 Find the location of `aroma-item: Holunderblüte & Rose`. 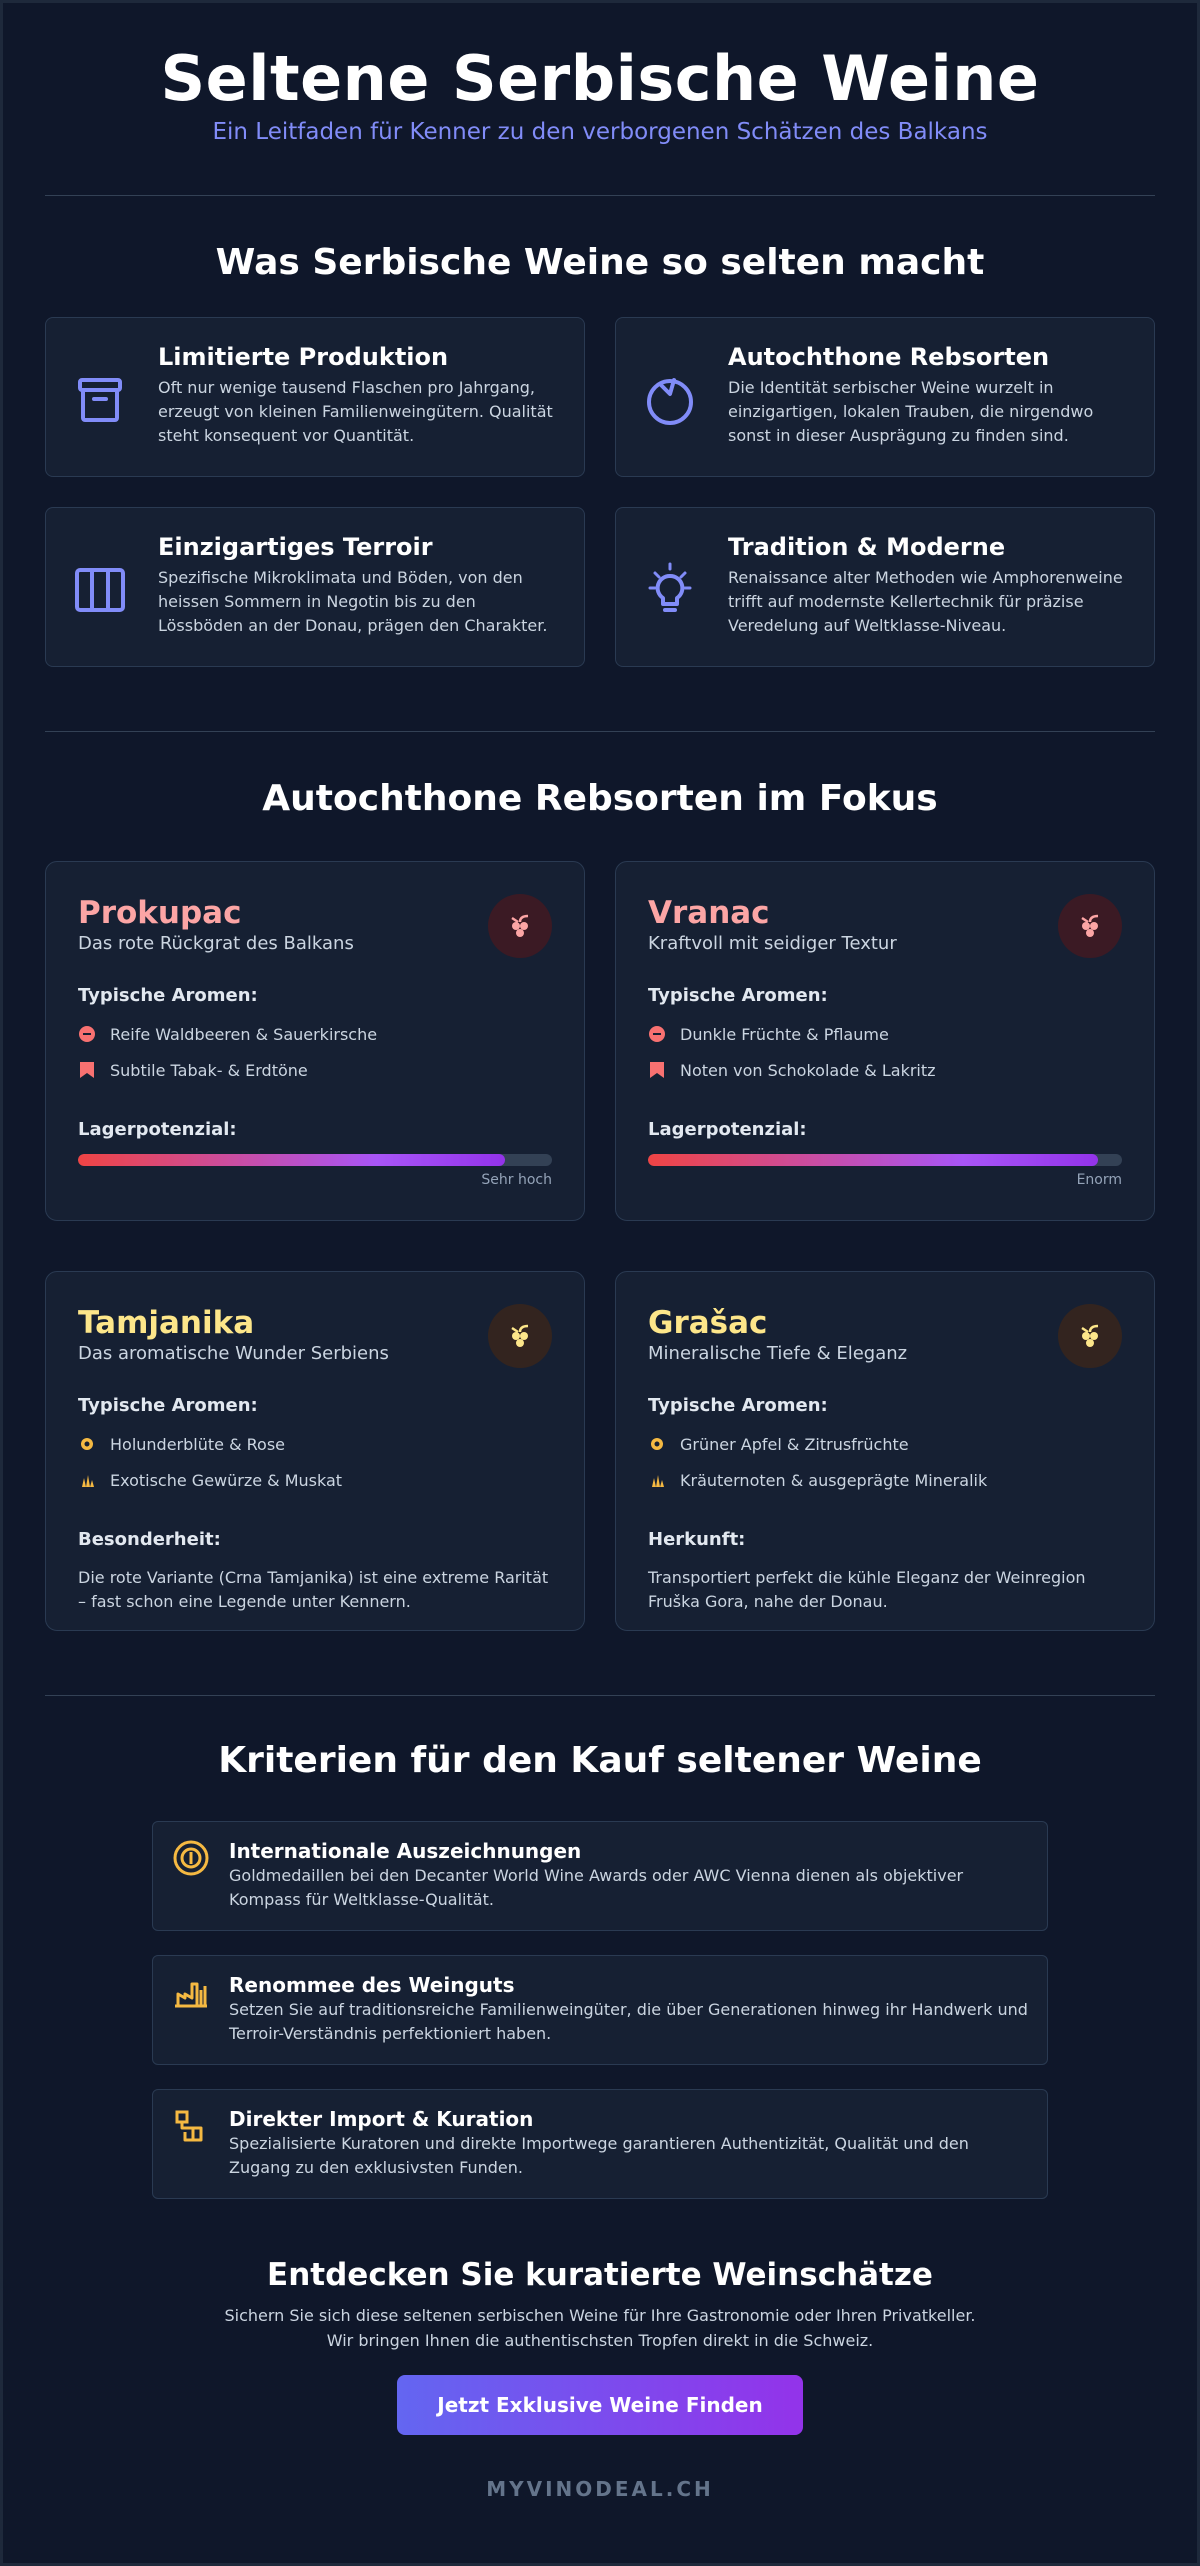

aroma-item: Holunderblüte & Rose is located at coordinates (315, 1444).